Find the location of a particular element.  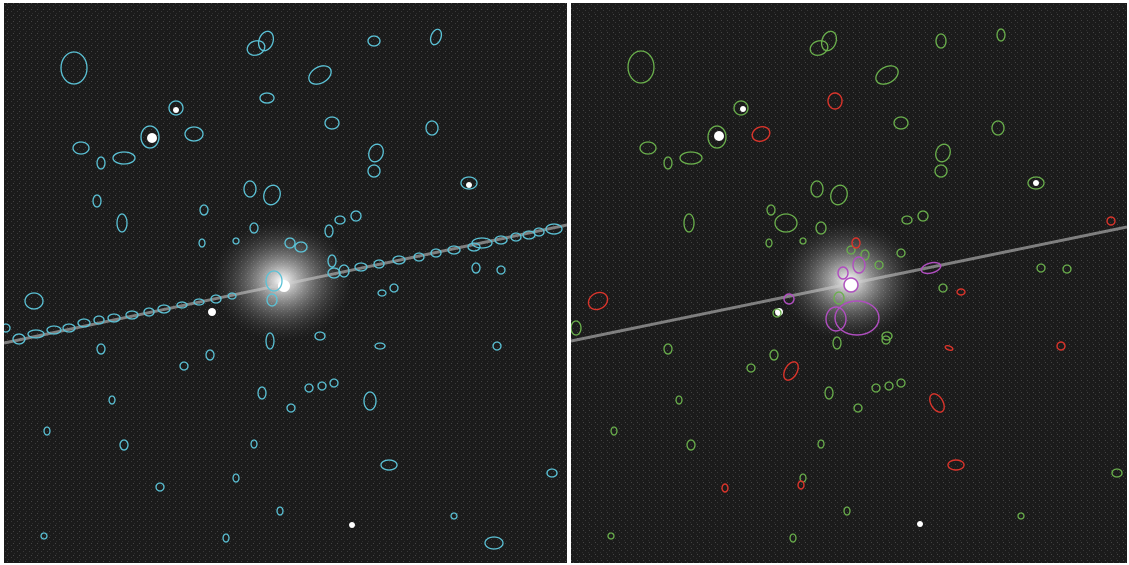

magenta-ellipses is located at coordinates (862, 296).